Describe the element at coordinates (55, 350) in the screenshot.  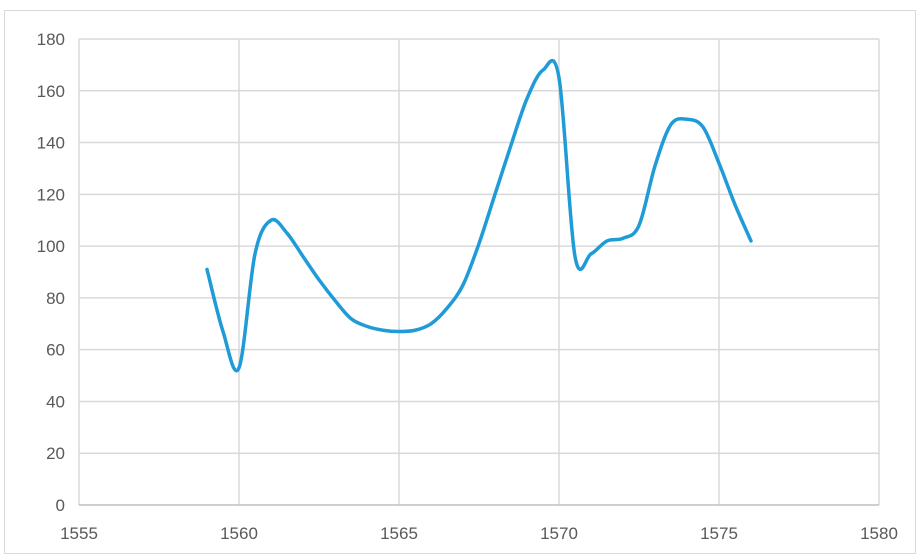
I see `y-tick-label: 60` at that location.